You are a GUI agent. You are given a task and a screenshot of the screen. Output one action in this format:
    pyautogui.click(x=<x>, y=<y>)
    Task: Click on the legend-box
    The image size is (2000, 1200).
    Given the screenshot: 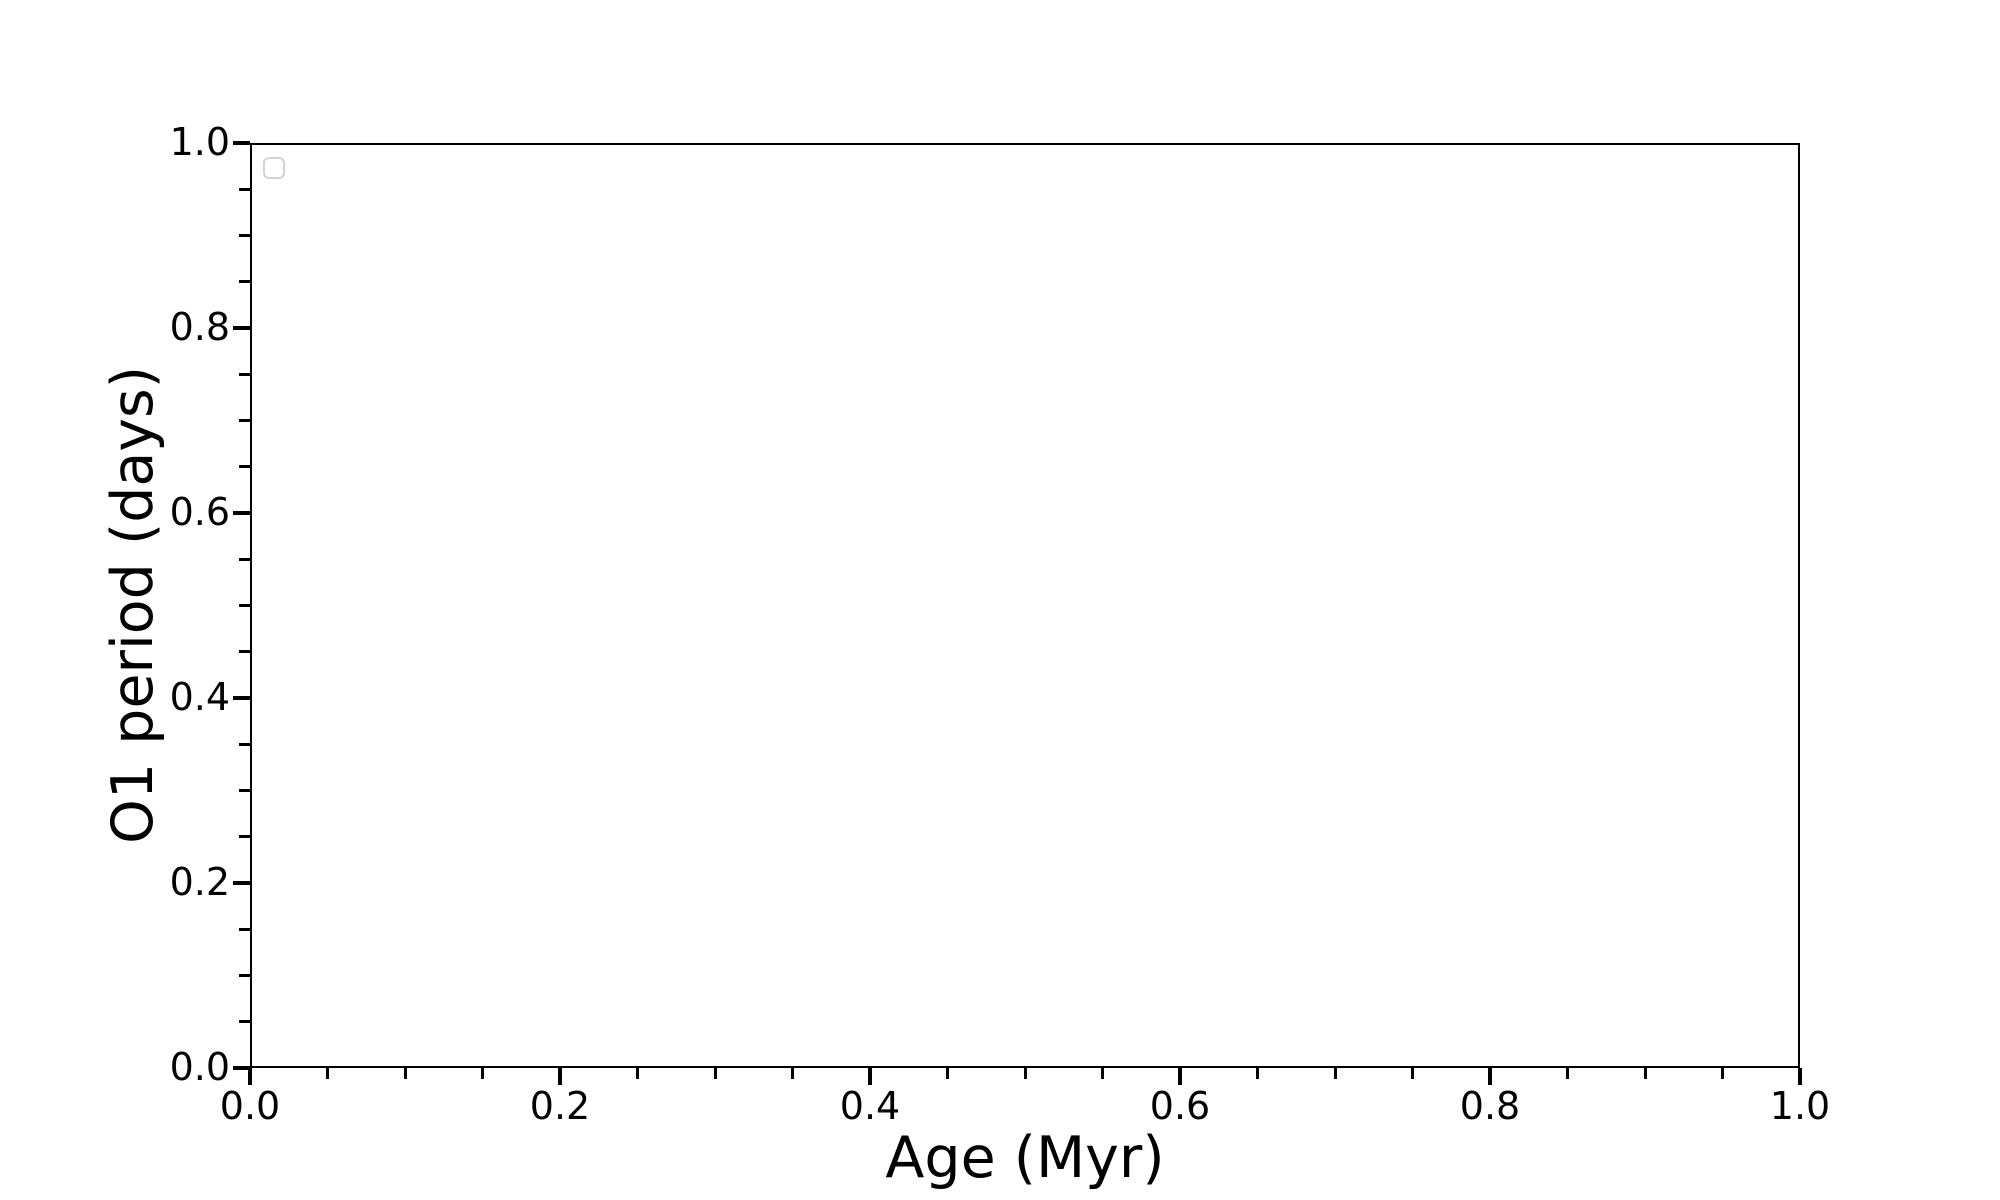 What is the action you would take?
    pyautogui.click(x=274, y=168)
    